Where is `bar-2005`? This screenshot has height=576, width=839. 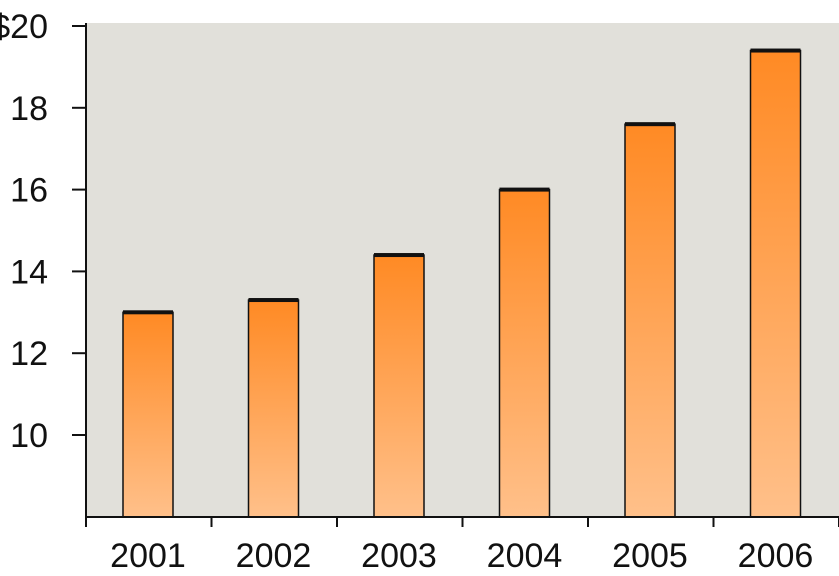 bar-2005 is located at coordinates (650, 320).